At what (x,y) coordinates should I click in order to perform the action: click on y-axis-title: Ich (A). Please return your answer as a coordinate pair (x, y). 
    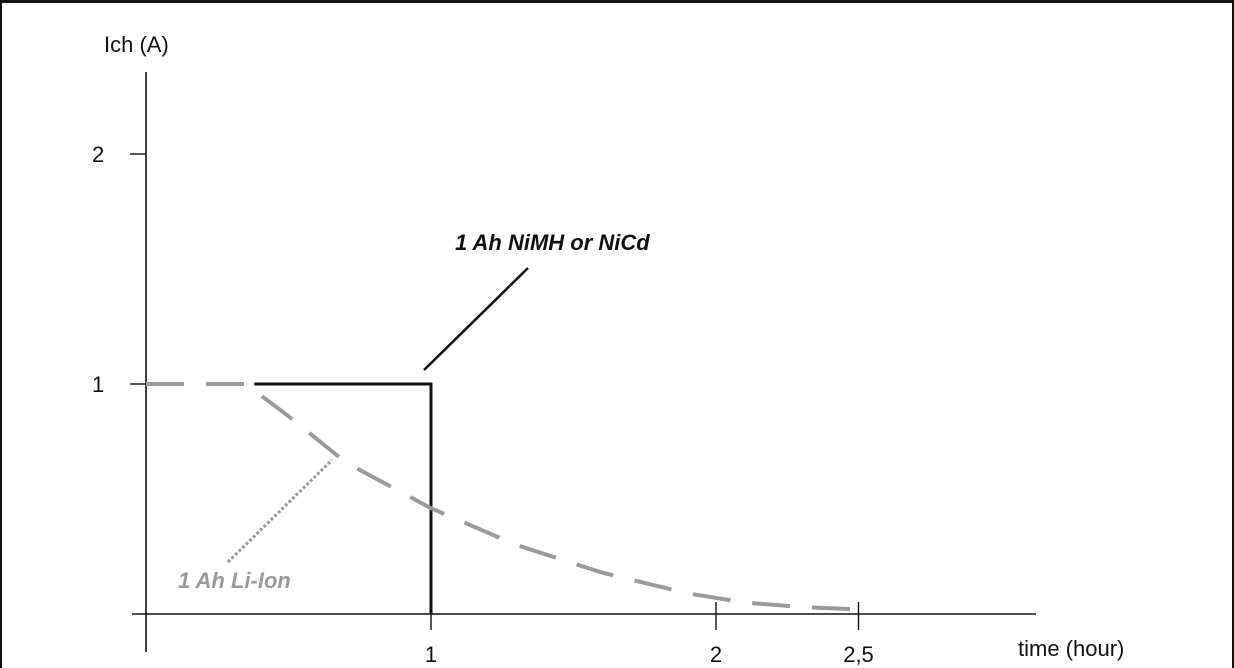
    Looking at the image, I should click on (136, 44).